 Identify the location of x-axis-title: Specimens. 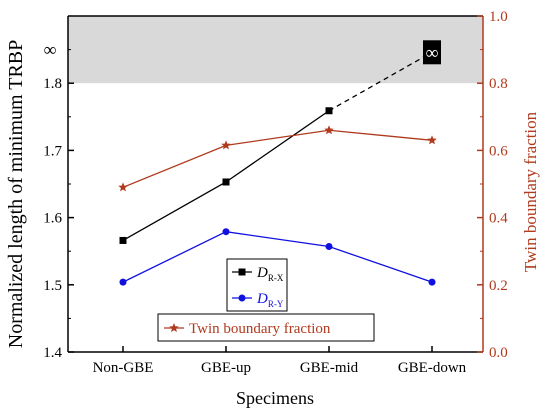
(275, 398).